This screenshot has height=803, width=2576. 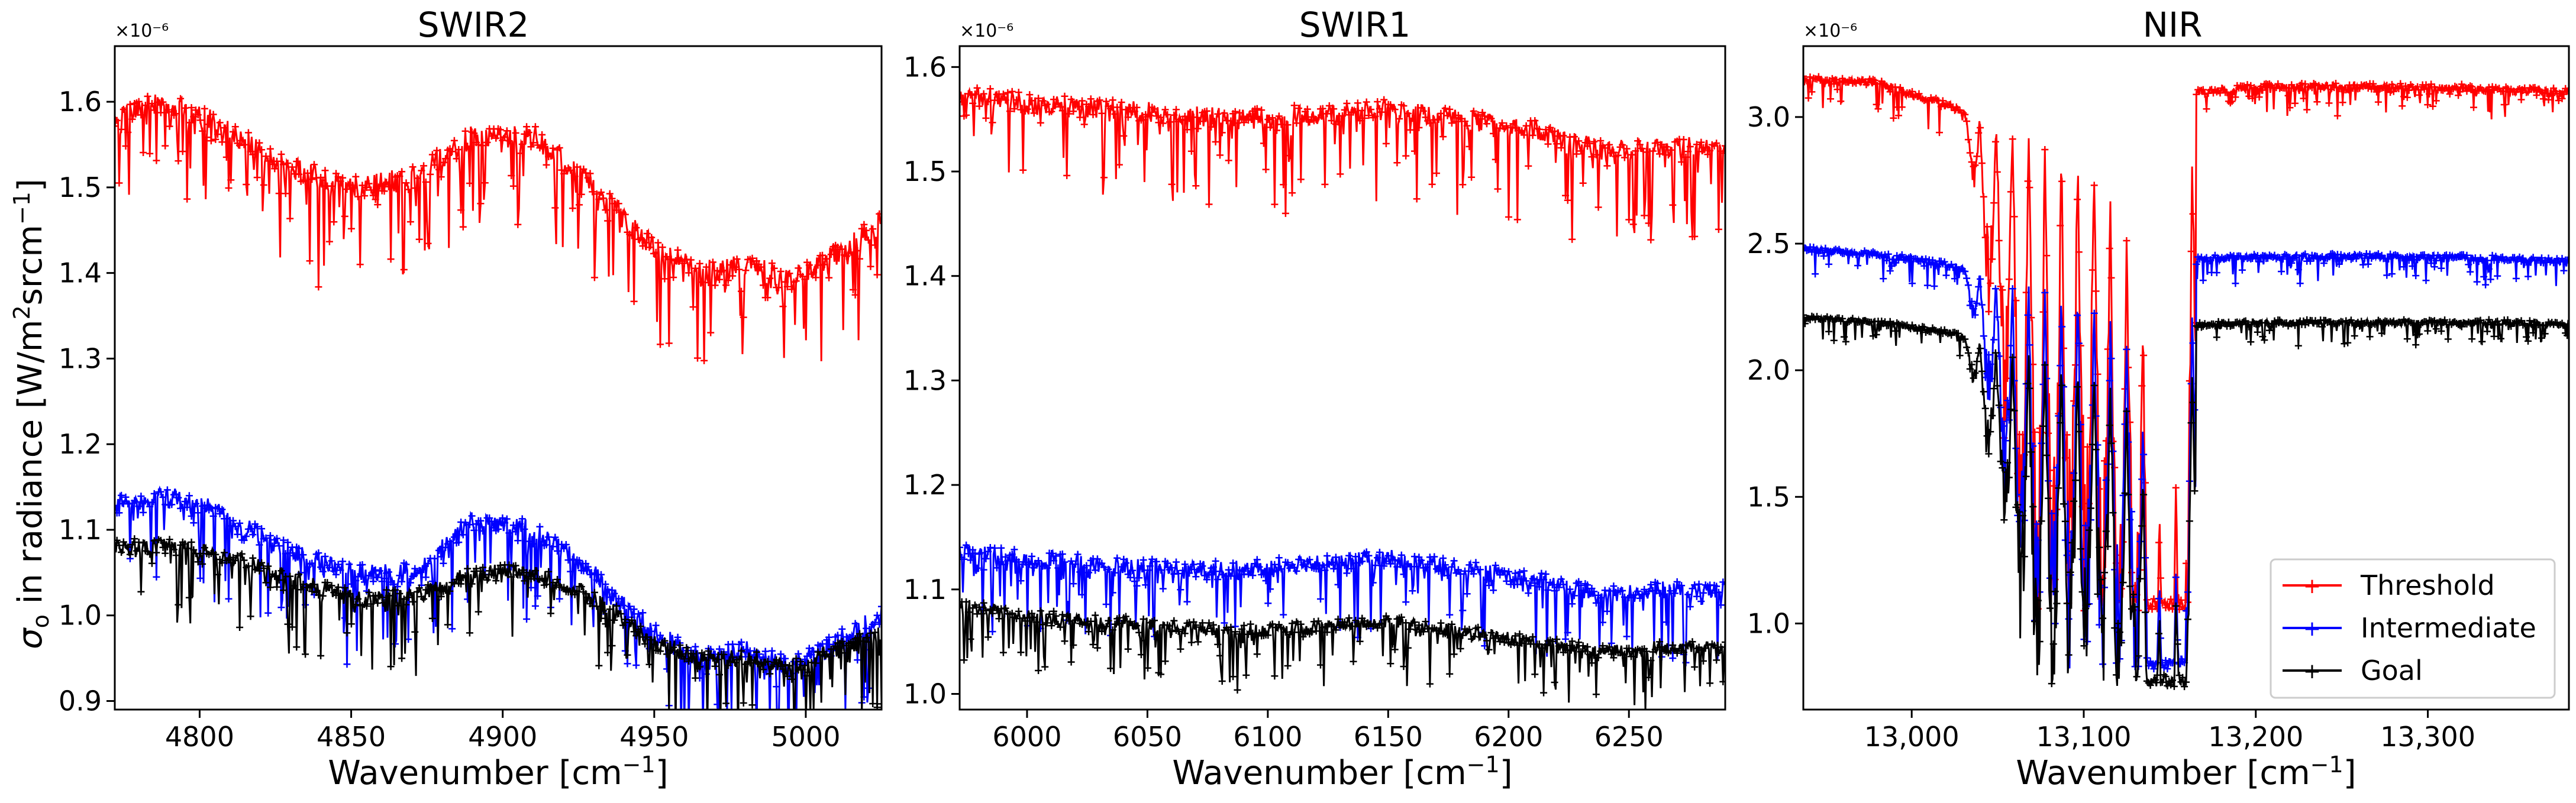 I want to click on y-tick-label: 2.5, so click(x=1769, y=244).